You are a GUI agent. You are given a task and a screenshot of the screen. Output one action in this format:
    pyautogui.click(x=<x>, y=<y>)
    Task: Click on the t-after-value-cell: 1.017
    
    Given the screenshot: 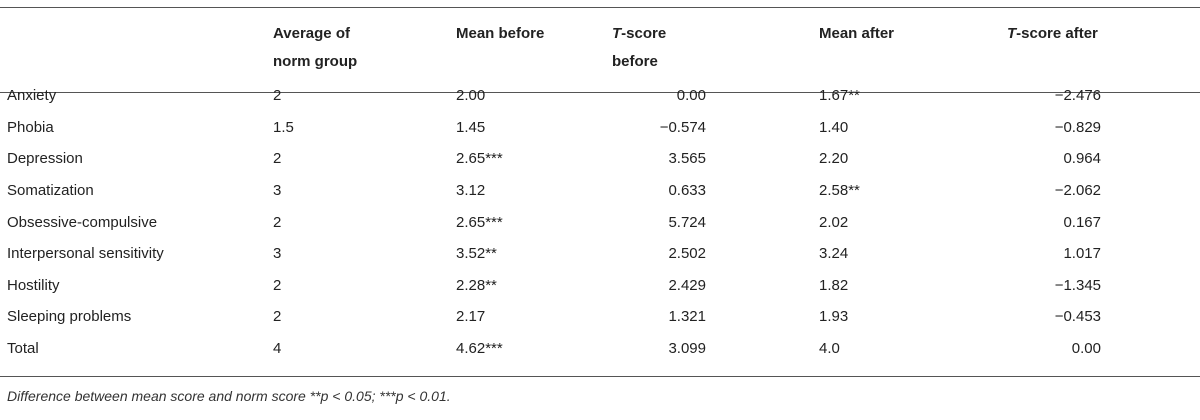 What is the action you would take?
    pyautogui.click(x=1103, y=254)
    